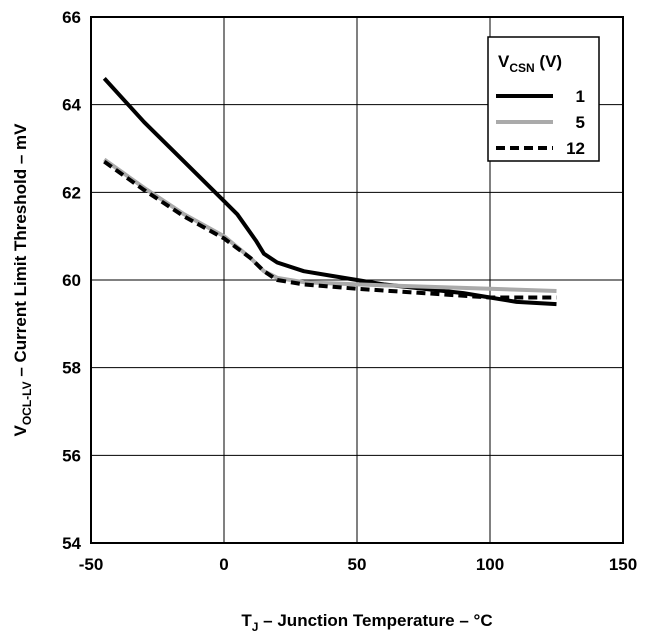 This screenshot has width=655, height=636. What do you see at coordinates (223, 564) in the screenshot?
I see `x-tick-label: 0` at bounding box center [223, 564].